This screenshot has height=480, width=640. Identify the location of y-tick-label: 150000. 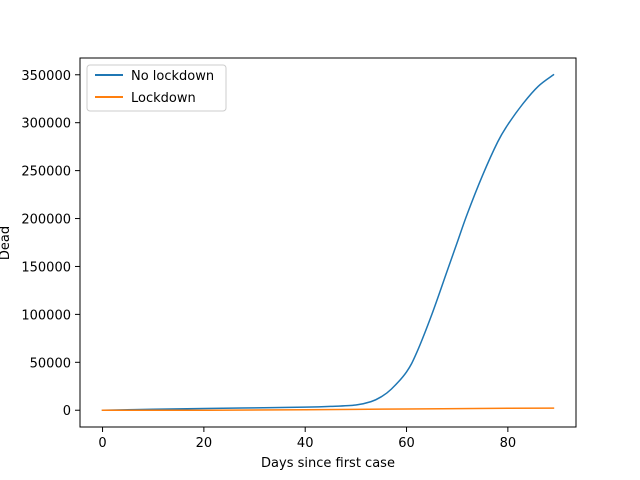
(46, 267).